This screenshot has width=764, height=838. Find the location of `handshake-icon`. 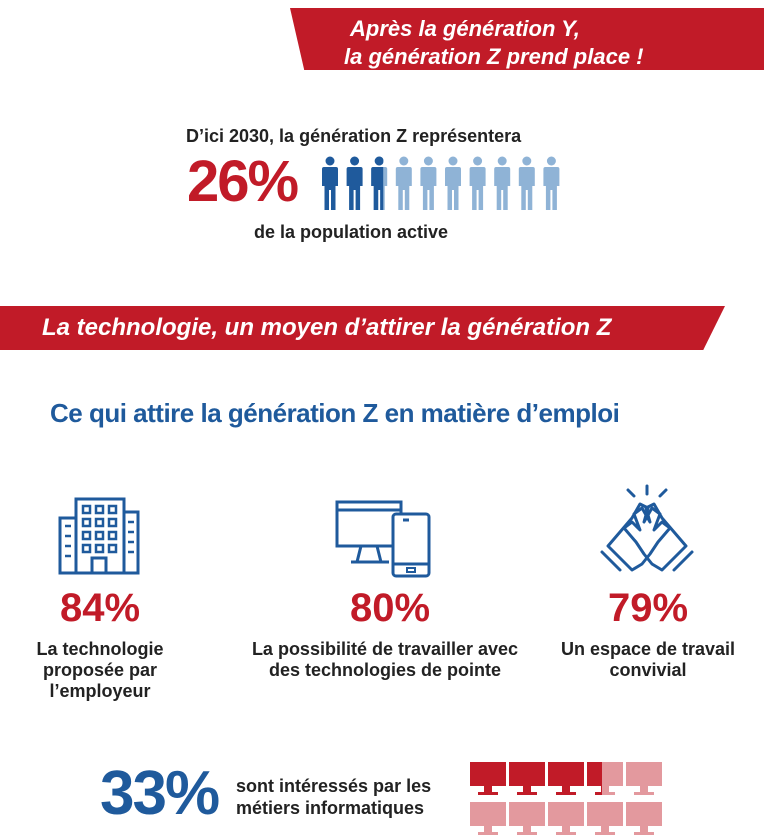

handshake-icon is located at coordinates (647, 528).